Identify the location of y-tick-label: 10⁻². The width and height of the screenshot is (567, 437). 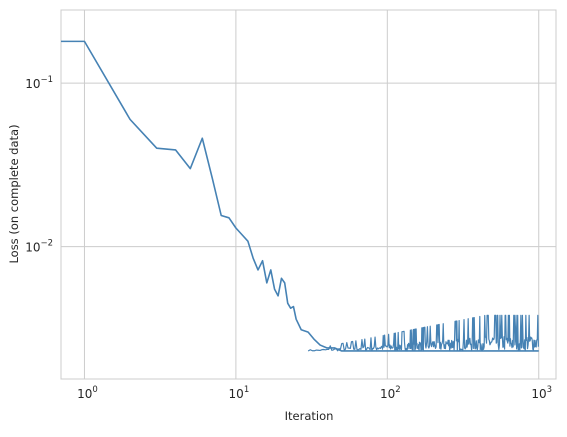
(39, 247).